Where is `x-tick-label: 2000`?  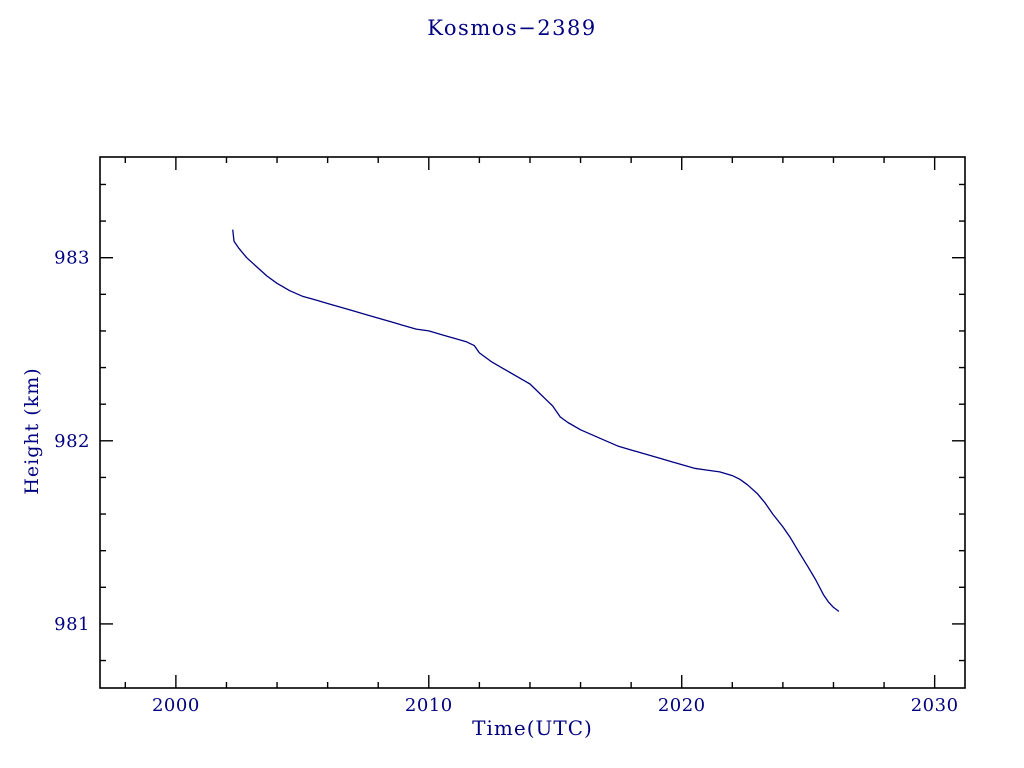
x-tick-label: 2000 is located at coordinates (176, 705).